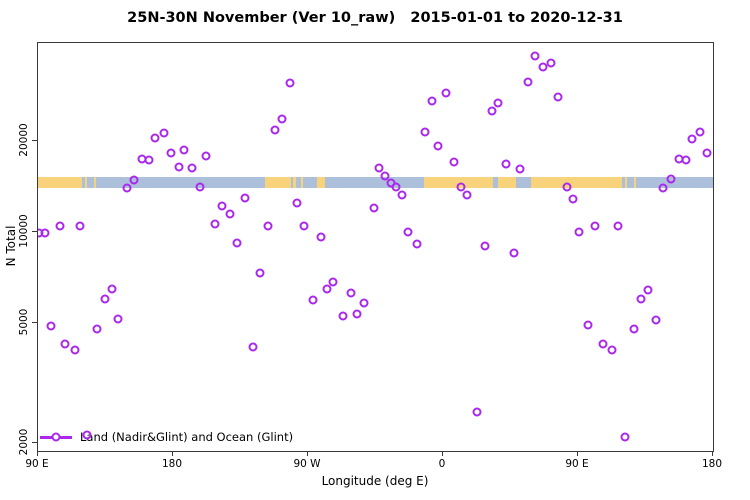 The width and height of the screenshot is (750, 500). Describe the element at coordinates (712, 464) in the screenshot. I see `x-tick-label: 180` at that location.